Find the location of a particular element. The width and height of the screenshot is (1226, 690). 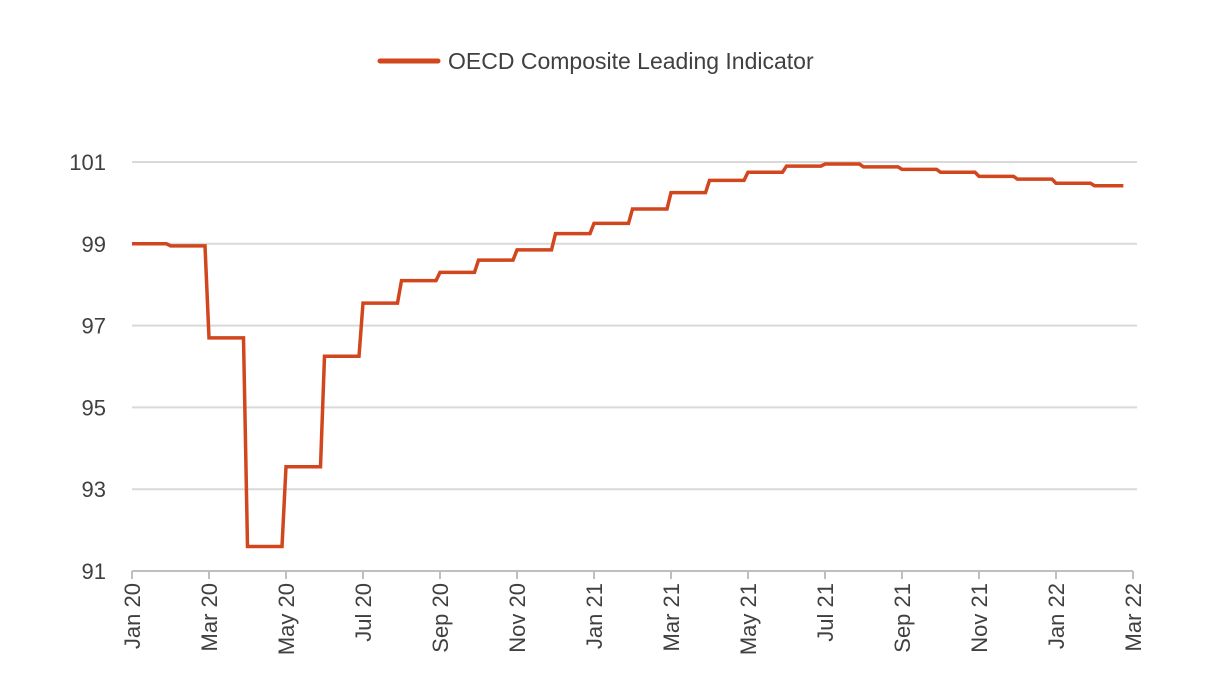

y-tick-label: 101 is located at coordinates (87, 162).